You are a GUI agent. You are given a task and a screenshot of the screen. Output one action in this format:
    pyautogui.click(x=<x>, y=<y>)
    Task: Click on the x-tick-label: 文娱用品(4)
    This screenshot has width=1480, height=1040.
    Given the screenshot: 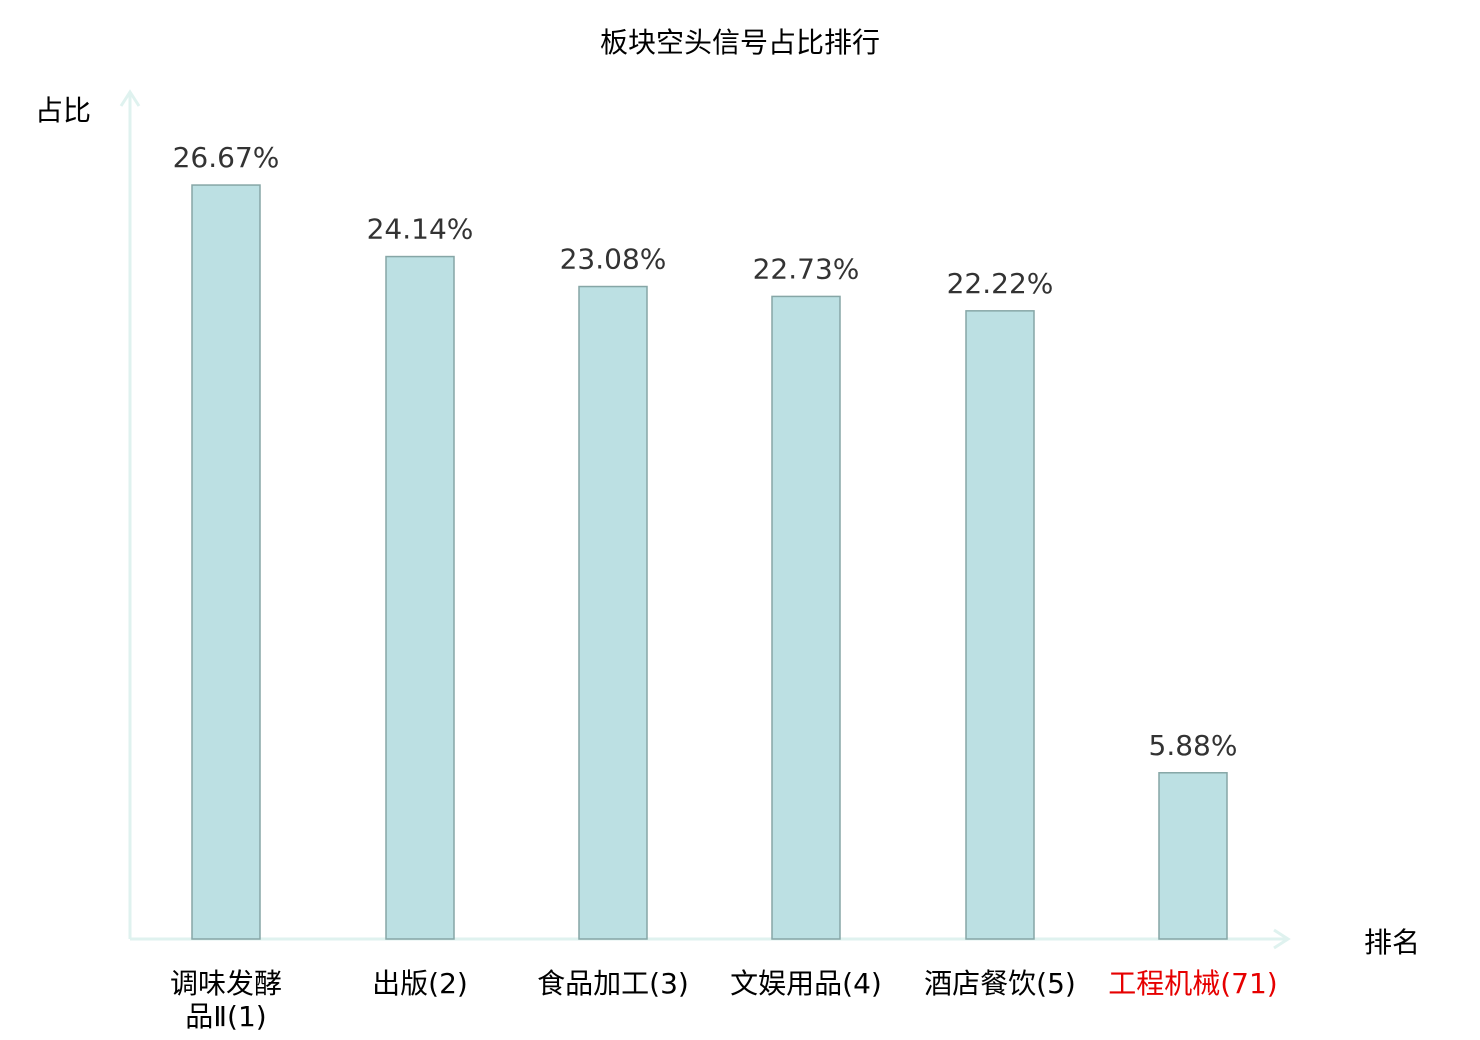 What is the action you would take?
    pyautogui.click(x=806, y=983)
    